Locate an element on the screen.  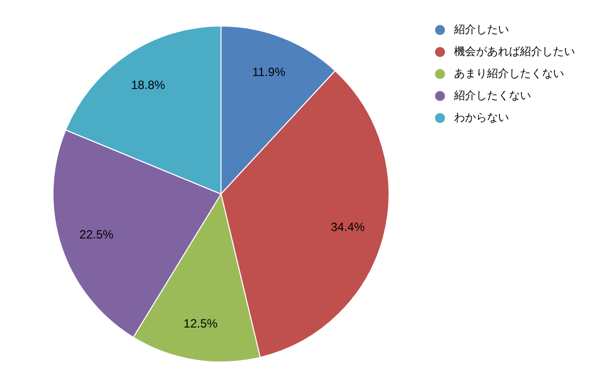
data-label: 34.4% is located at coordinates (348, 227).